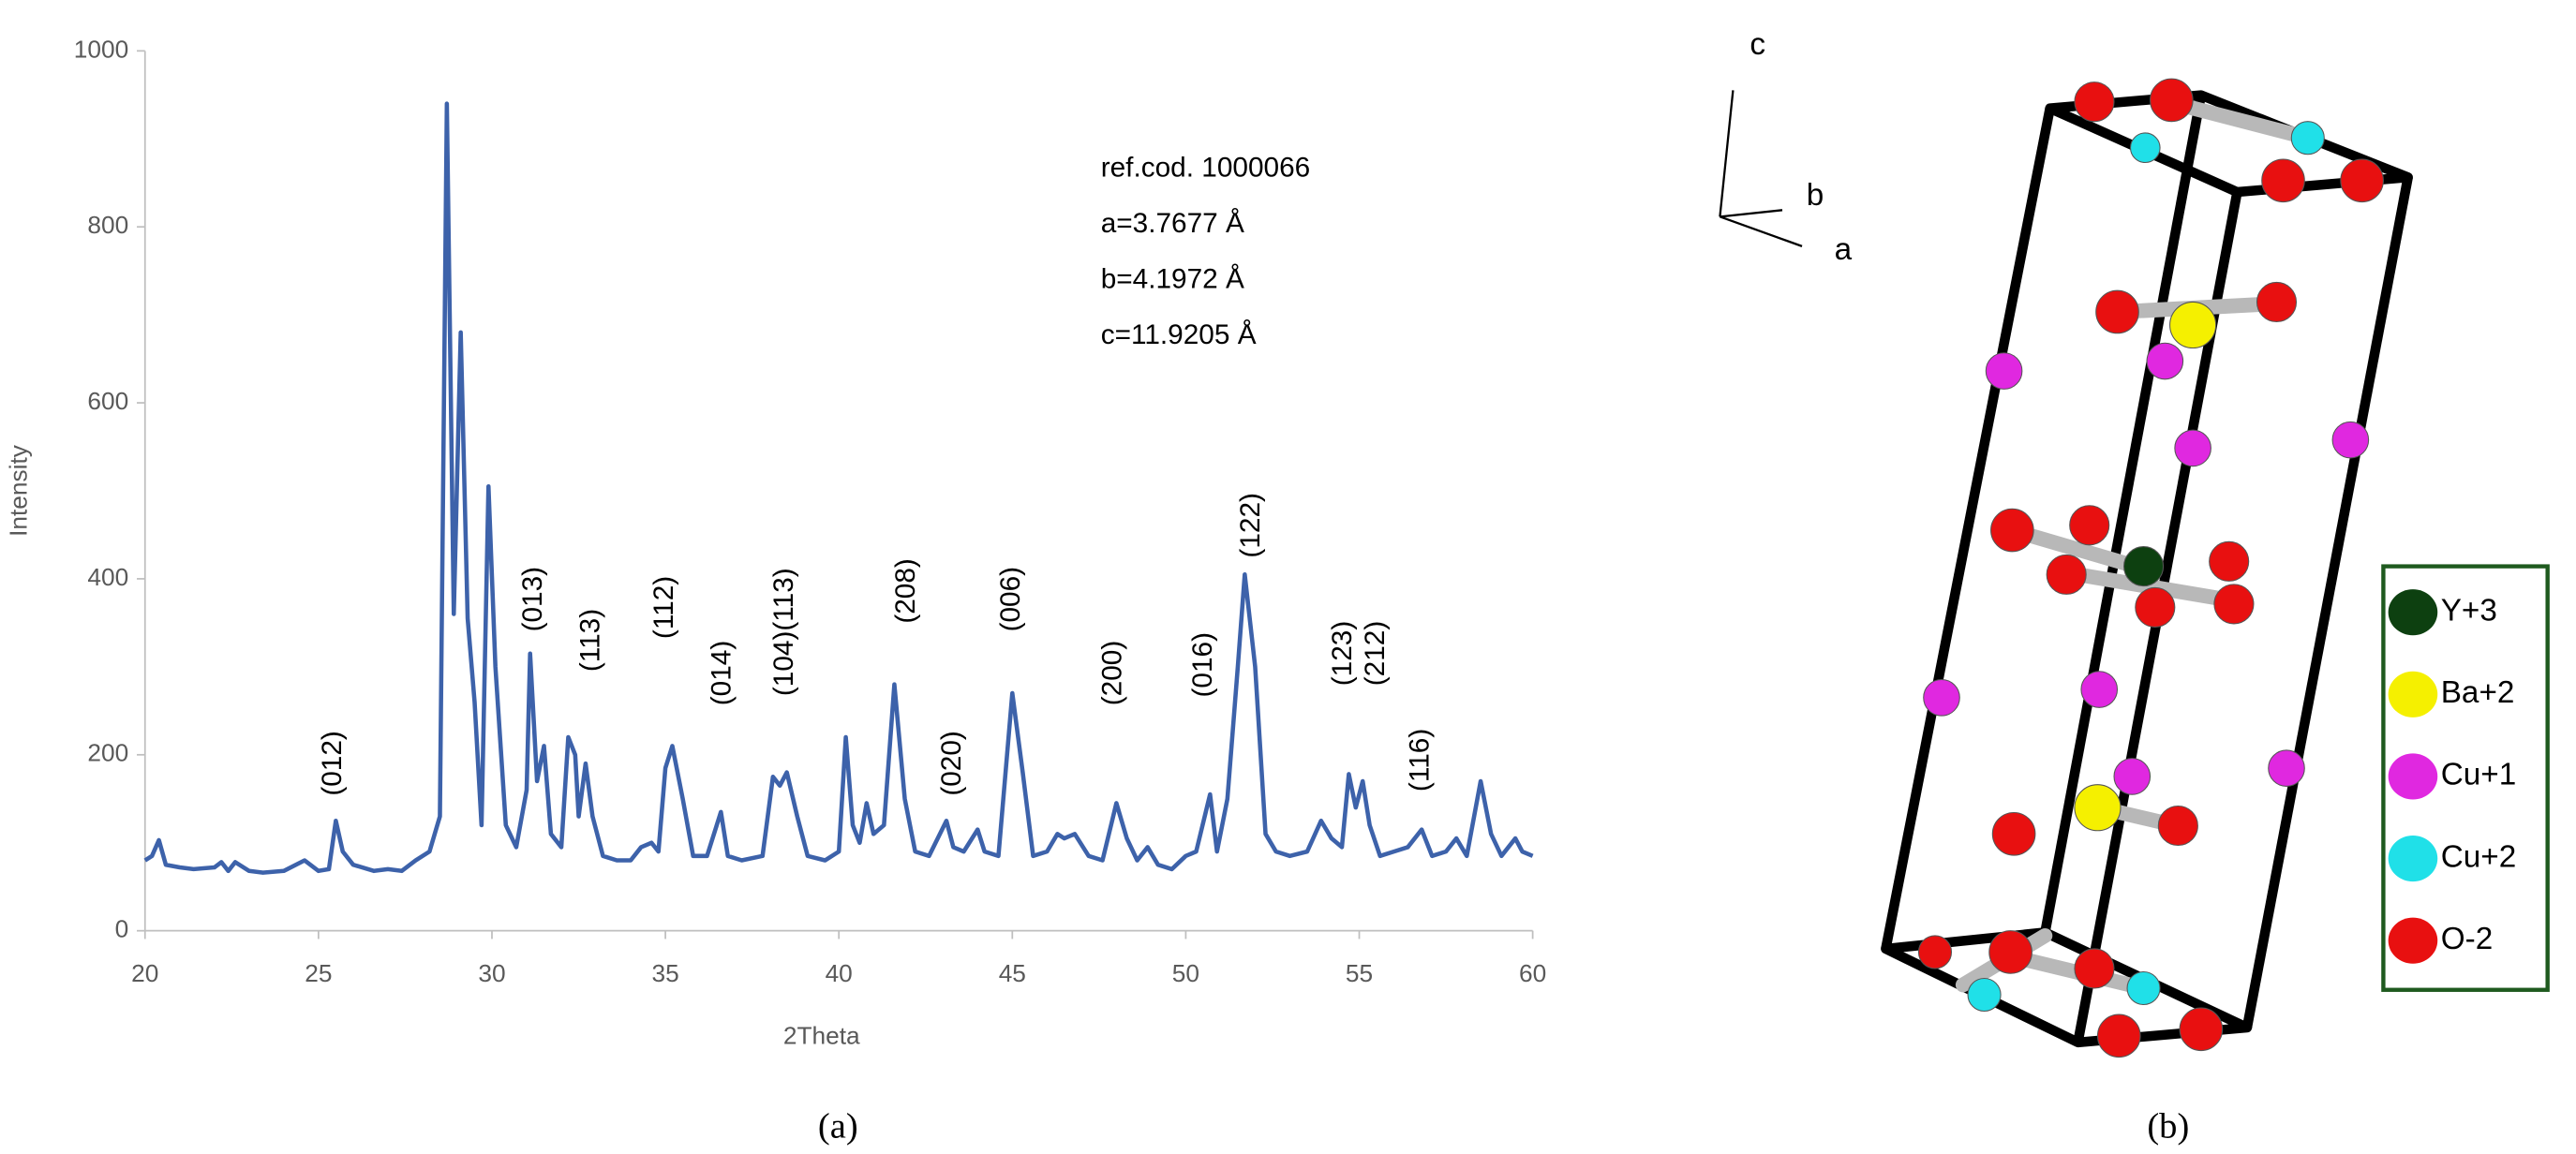 This screenshot has height=1154, width=2576. Describe the element at coordinates (2479, 775) in the screenshot. I see `legend-label: Cu+1` at that location.